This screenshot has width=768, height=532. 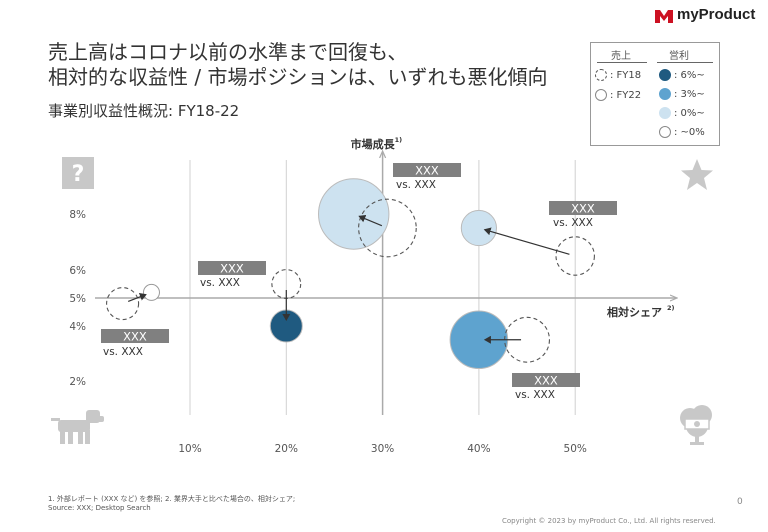 I want to click on solid-circle-icon, so click(x=601, y=95).